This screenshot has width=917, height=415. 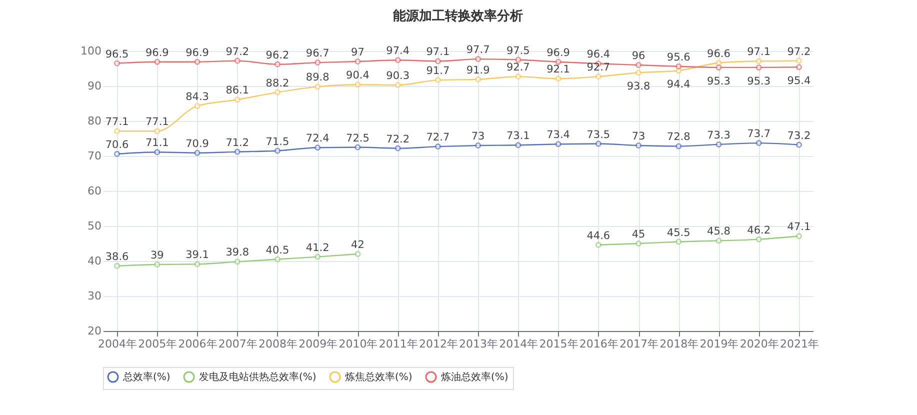 What do you see at coordinates (95, 121) in the screenshot?
I see `y-tick-label: 80` at bounding box center [95, 121].